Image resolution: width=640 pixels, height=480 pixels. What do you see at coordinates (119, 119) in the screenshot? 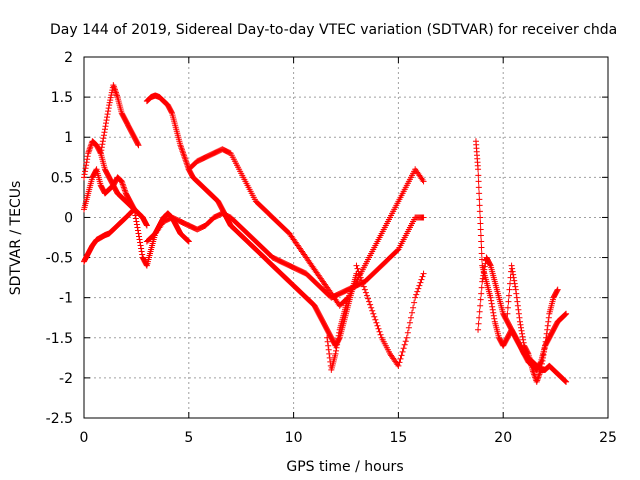
I see `series-track-d` at bounding box center [119, 119].